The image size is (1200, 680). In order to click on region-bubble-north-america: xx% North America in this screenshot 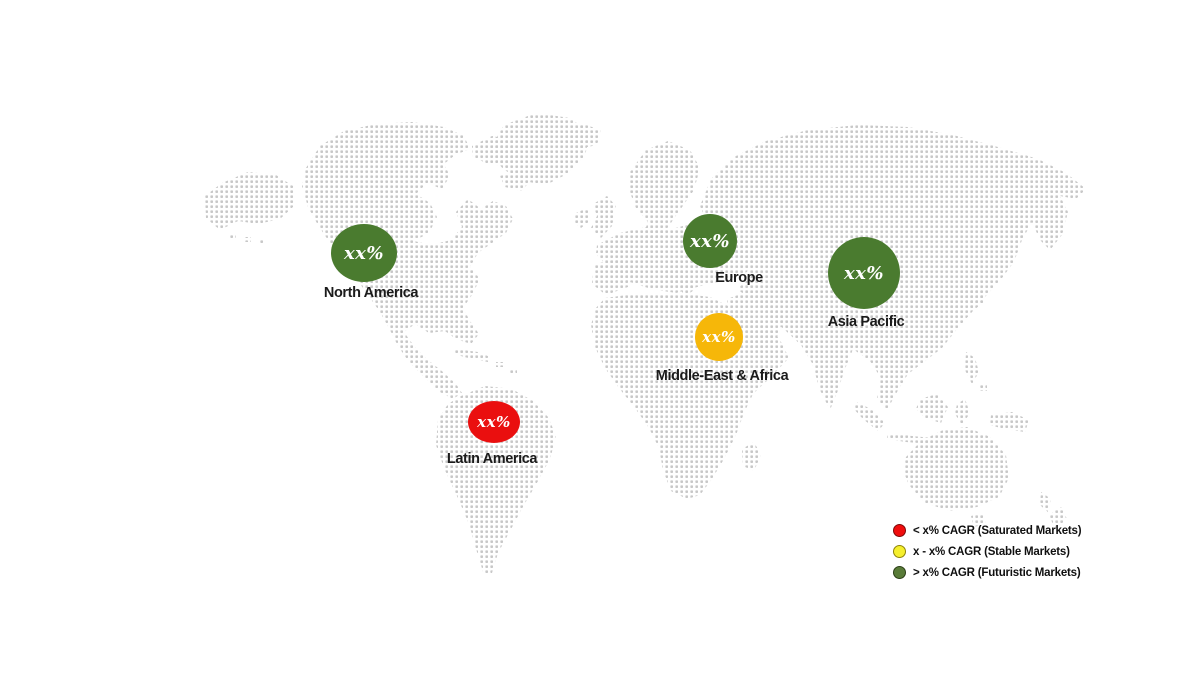, I will do `click(372, 262)`.